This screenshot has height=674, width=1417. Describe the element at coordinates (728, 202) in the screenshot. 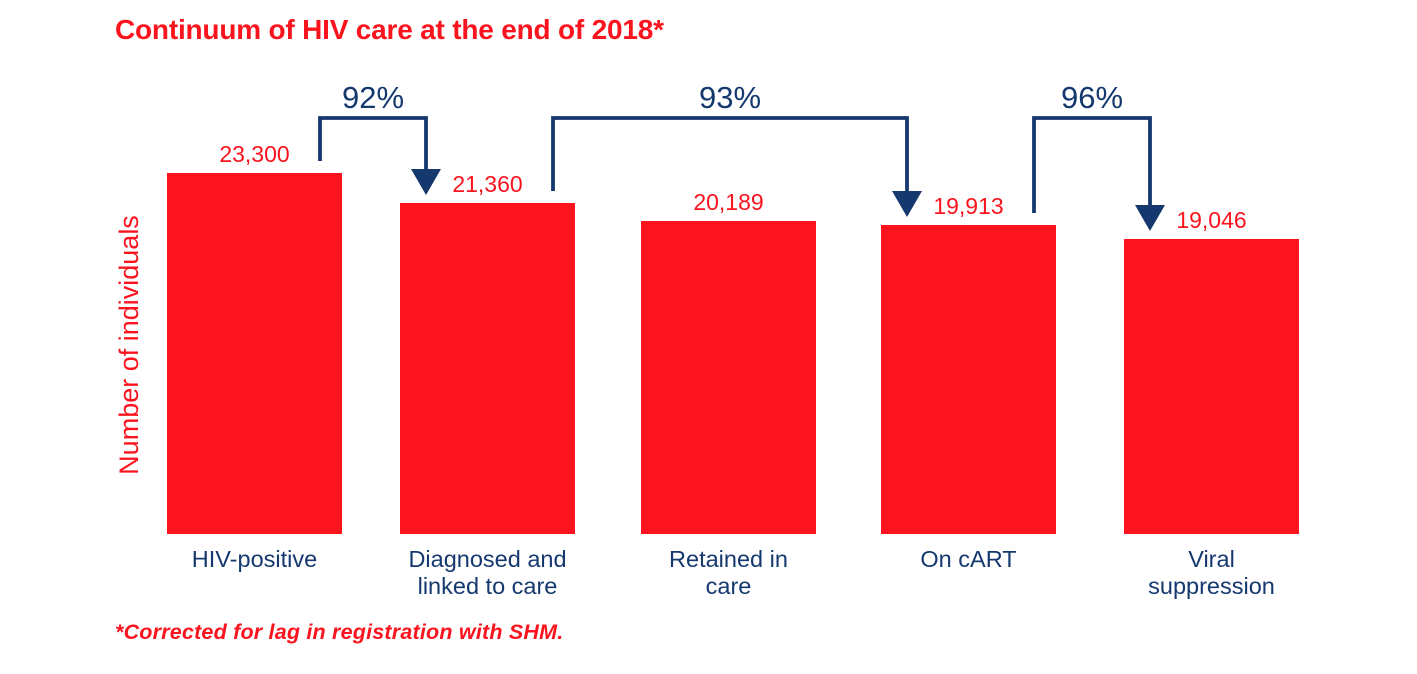

I see `bar-value-label: 20,189` at that location.